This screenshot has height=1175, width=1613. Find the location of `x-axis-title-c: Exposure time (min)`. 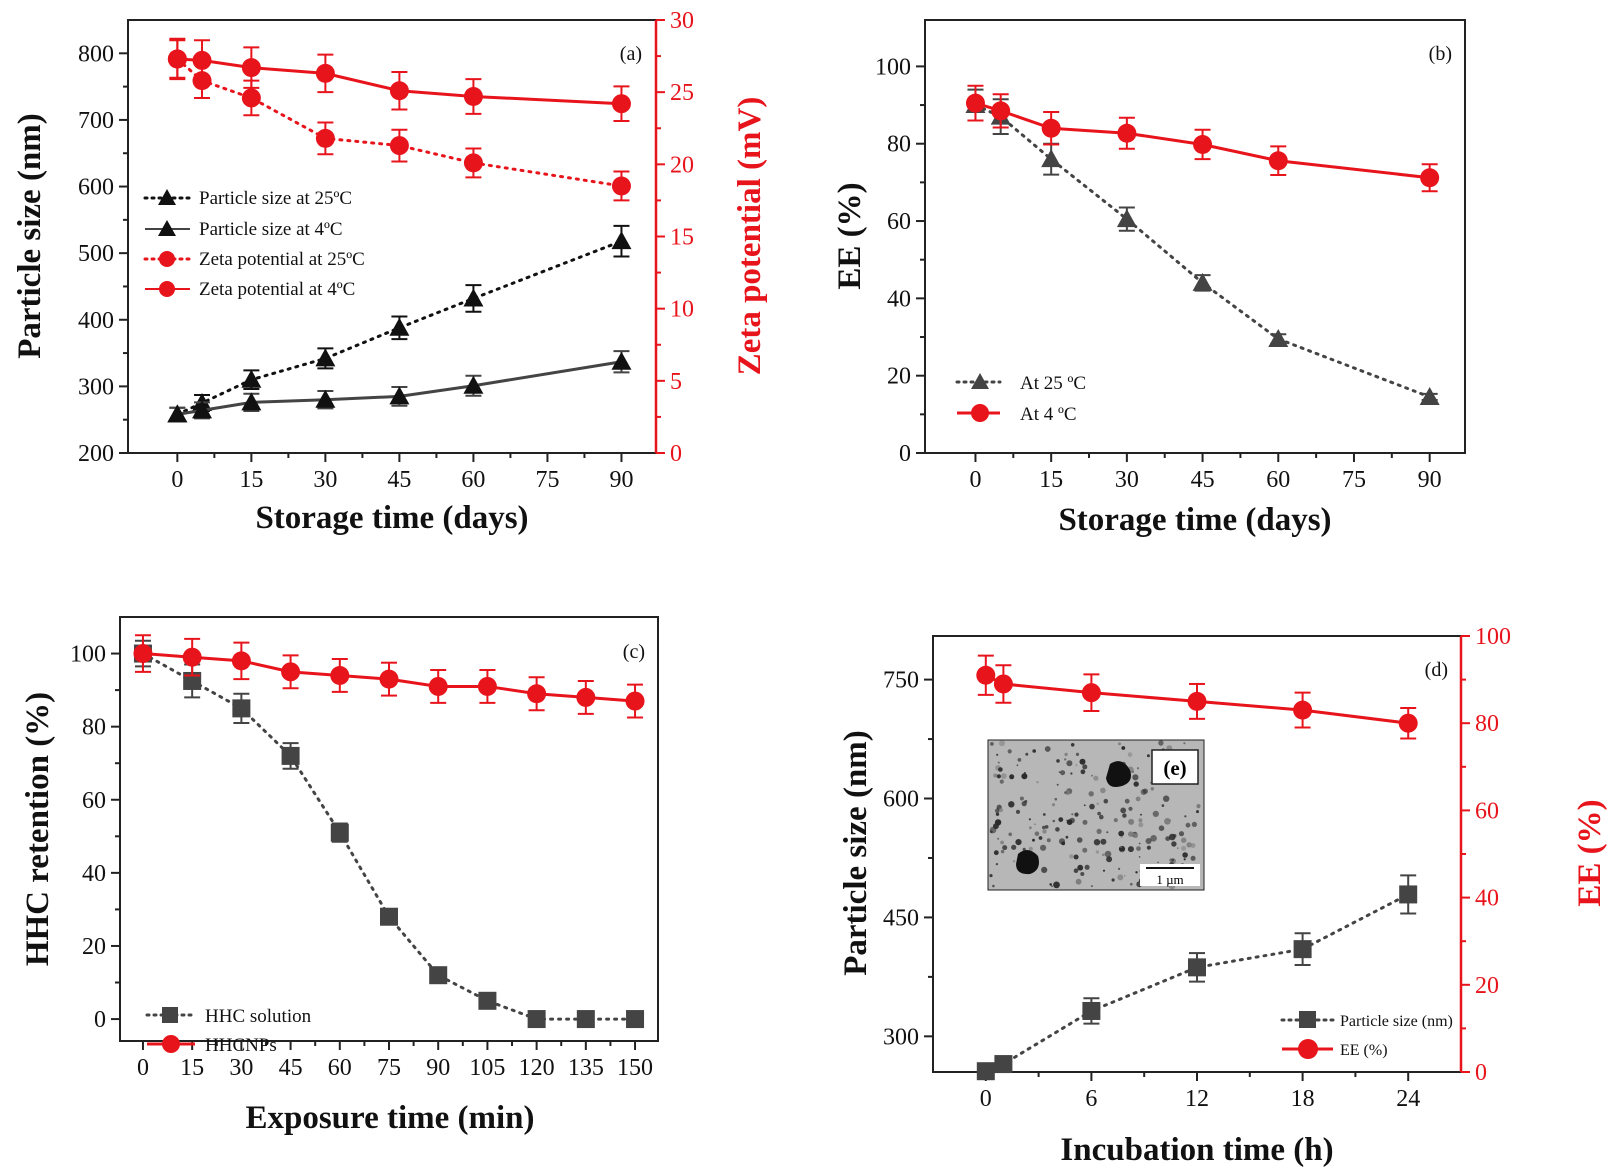

x-axis-title-c: Exposure time (min) is located at coordinates (389, 1118).